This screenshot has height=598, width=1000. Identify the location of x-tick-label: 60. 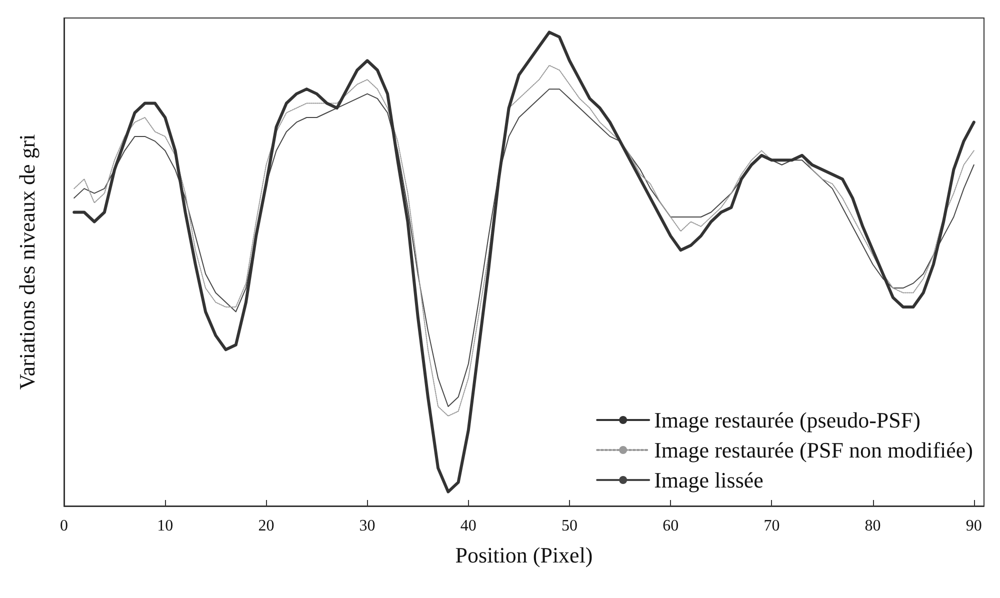
(670, 526).